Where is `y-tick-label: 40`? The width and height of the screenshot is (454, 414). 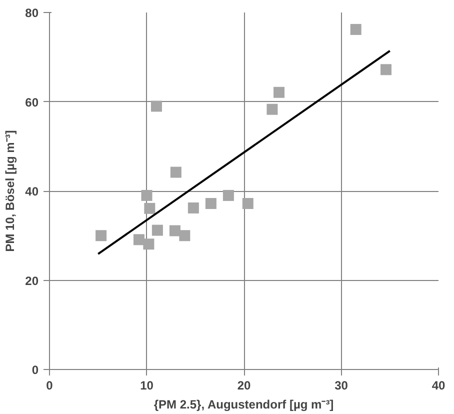
y-tick-label: 40 is located at coordinates (32, 191).